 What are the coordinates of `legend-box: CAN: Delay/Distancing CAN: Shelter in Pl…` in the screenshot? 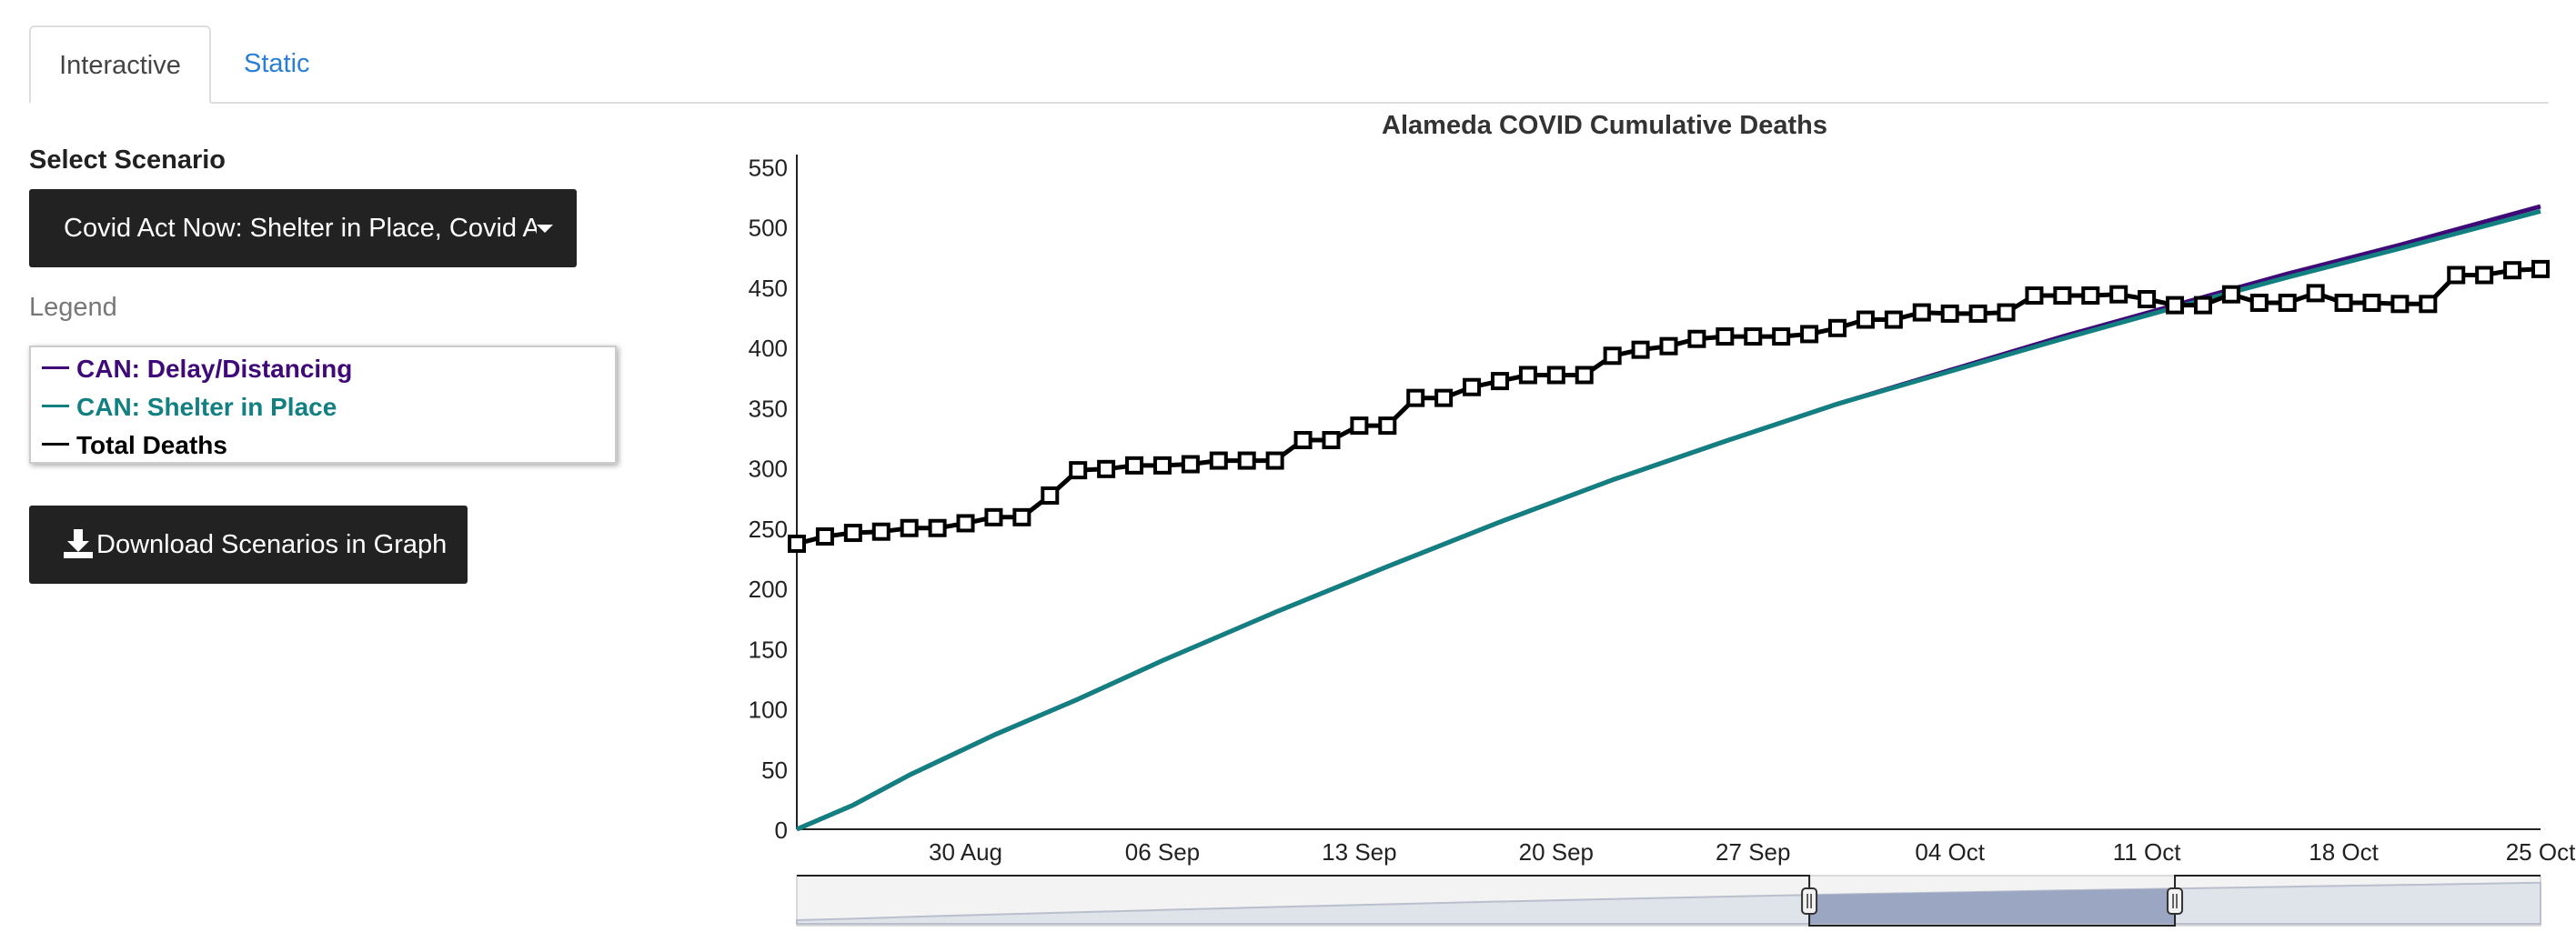 It's located at (323, 405).